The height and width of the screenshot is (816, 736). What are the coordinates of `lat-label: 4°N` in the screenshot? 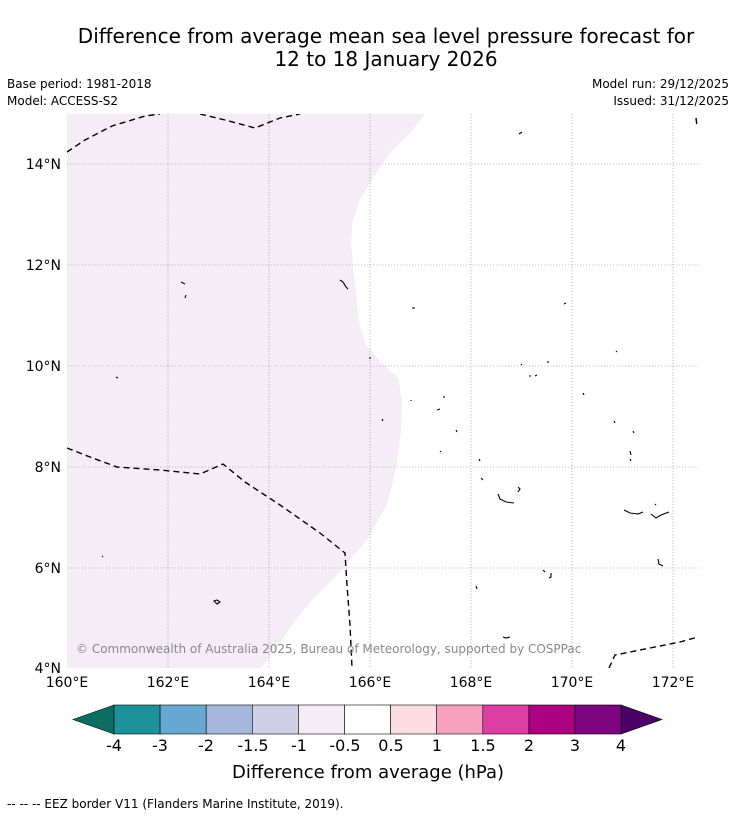 It's located at (48, 669).